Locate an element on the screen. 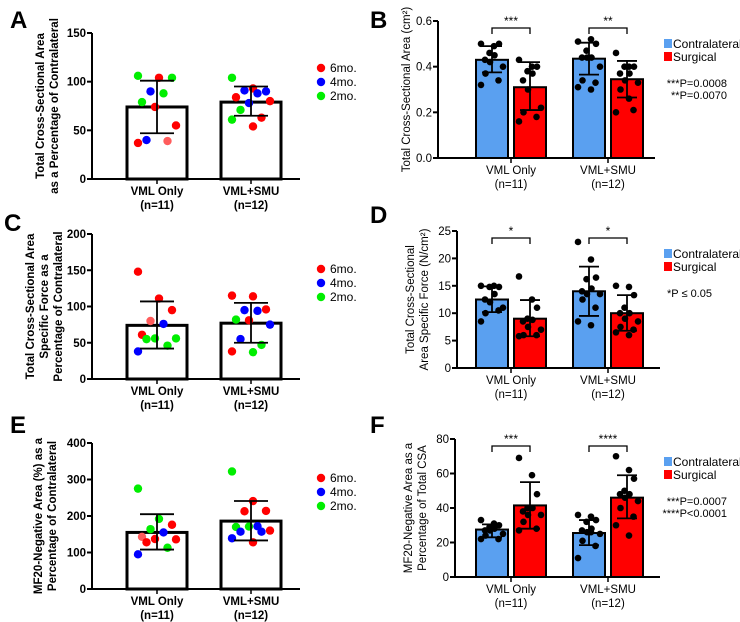 The image size is (740, 622). legend-label: 4mo. is located at coordinates (343, 283).